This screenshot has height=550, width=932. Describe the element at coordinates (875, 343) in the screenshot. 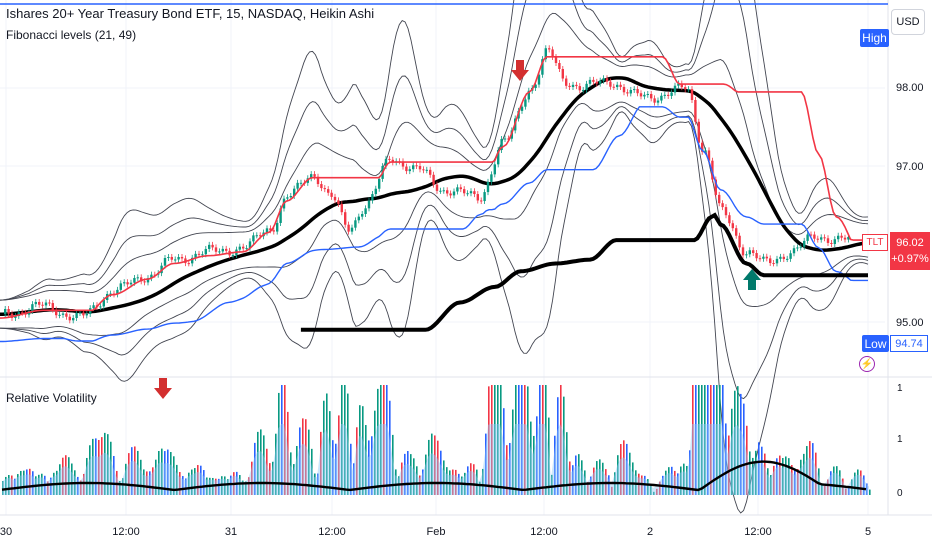

I see `low-tag: Low` at that location.